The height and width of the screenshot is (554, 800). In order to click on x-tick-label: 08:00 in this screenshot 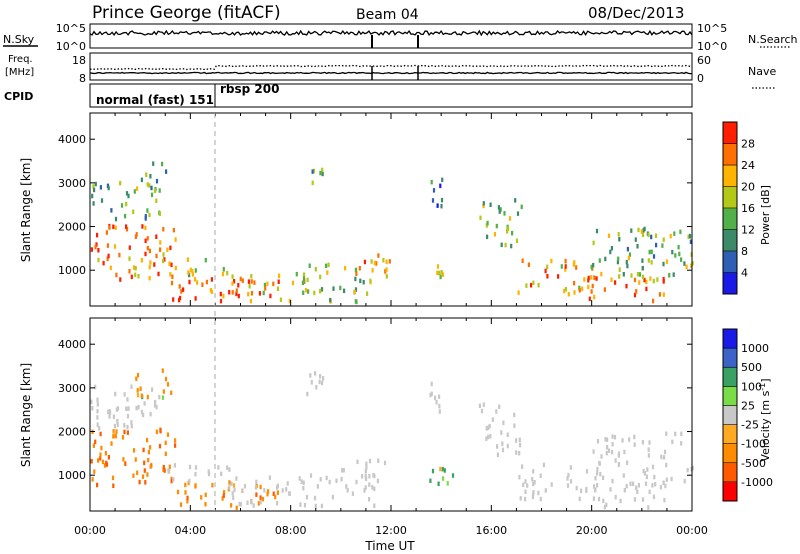, I will do `click(291, 530)`.